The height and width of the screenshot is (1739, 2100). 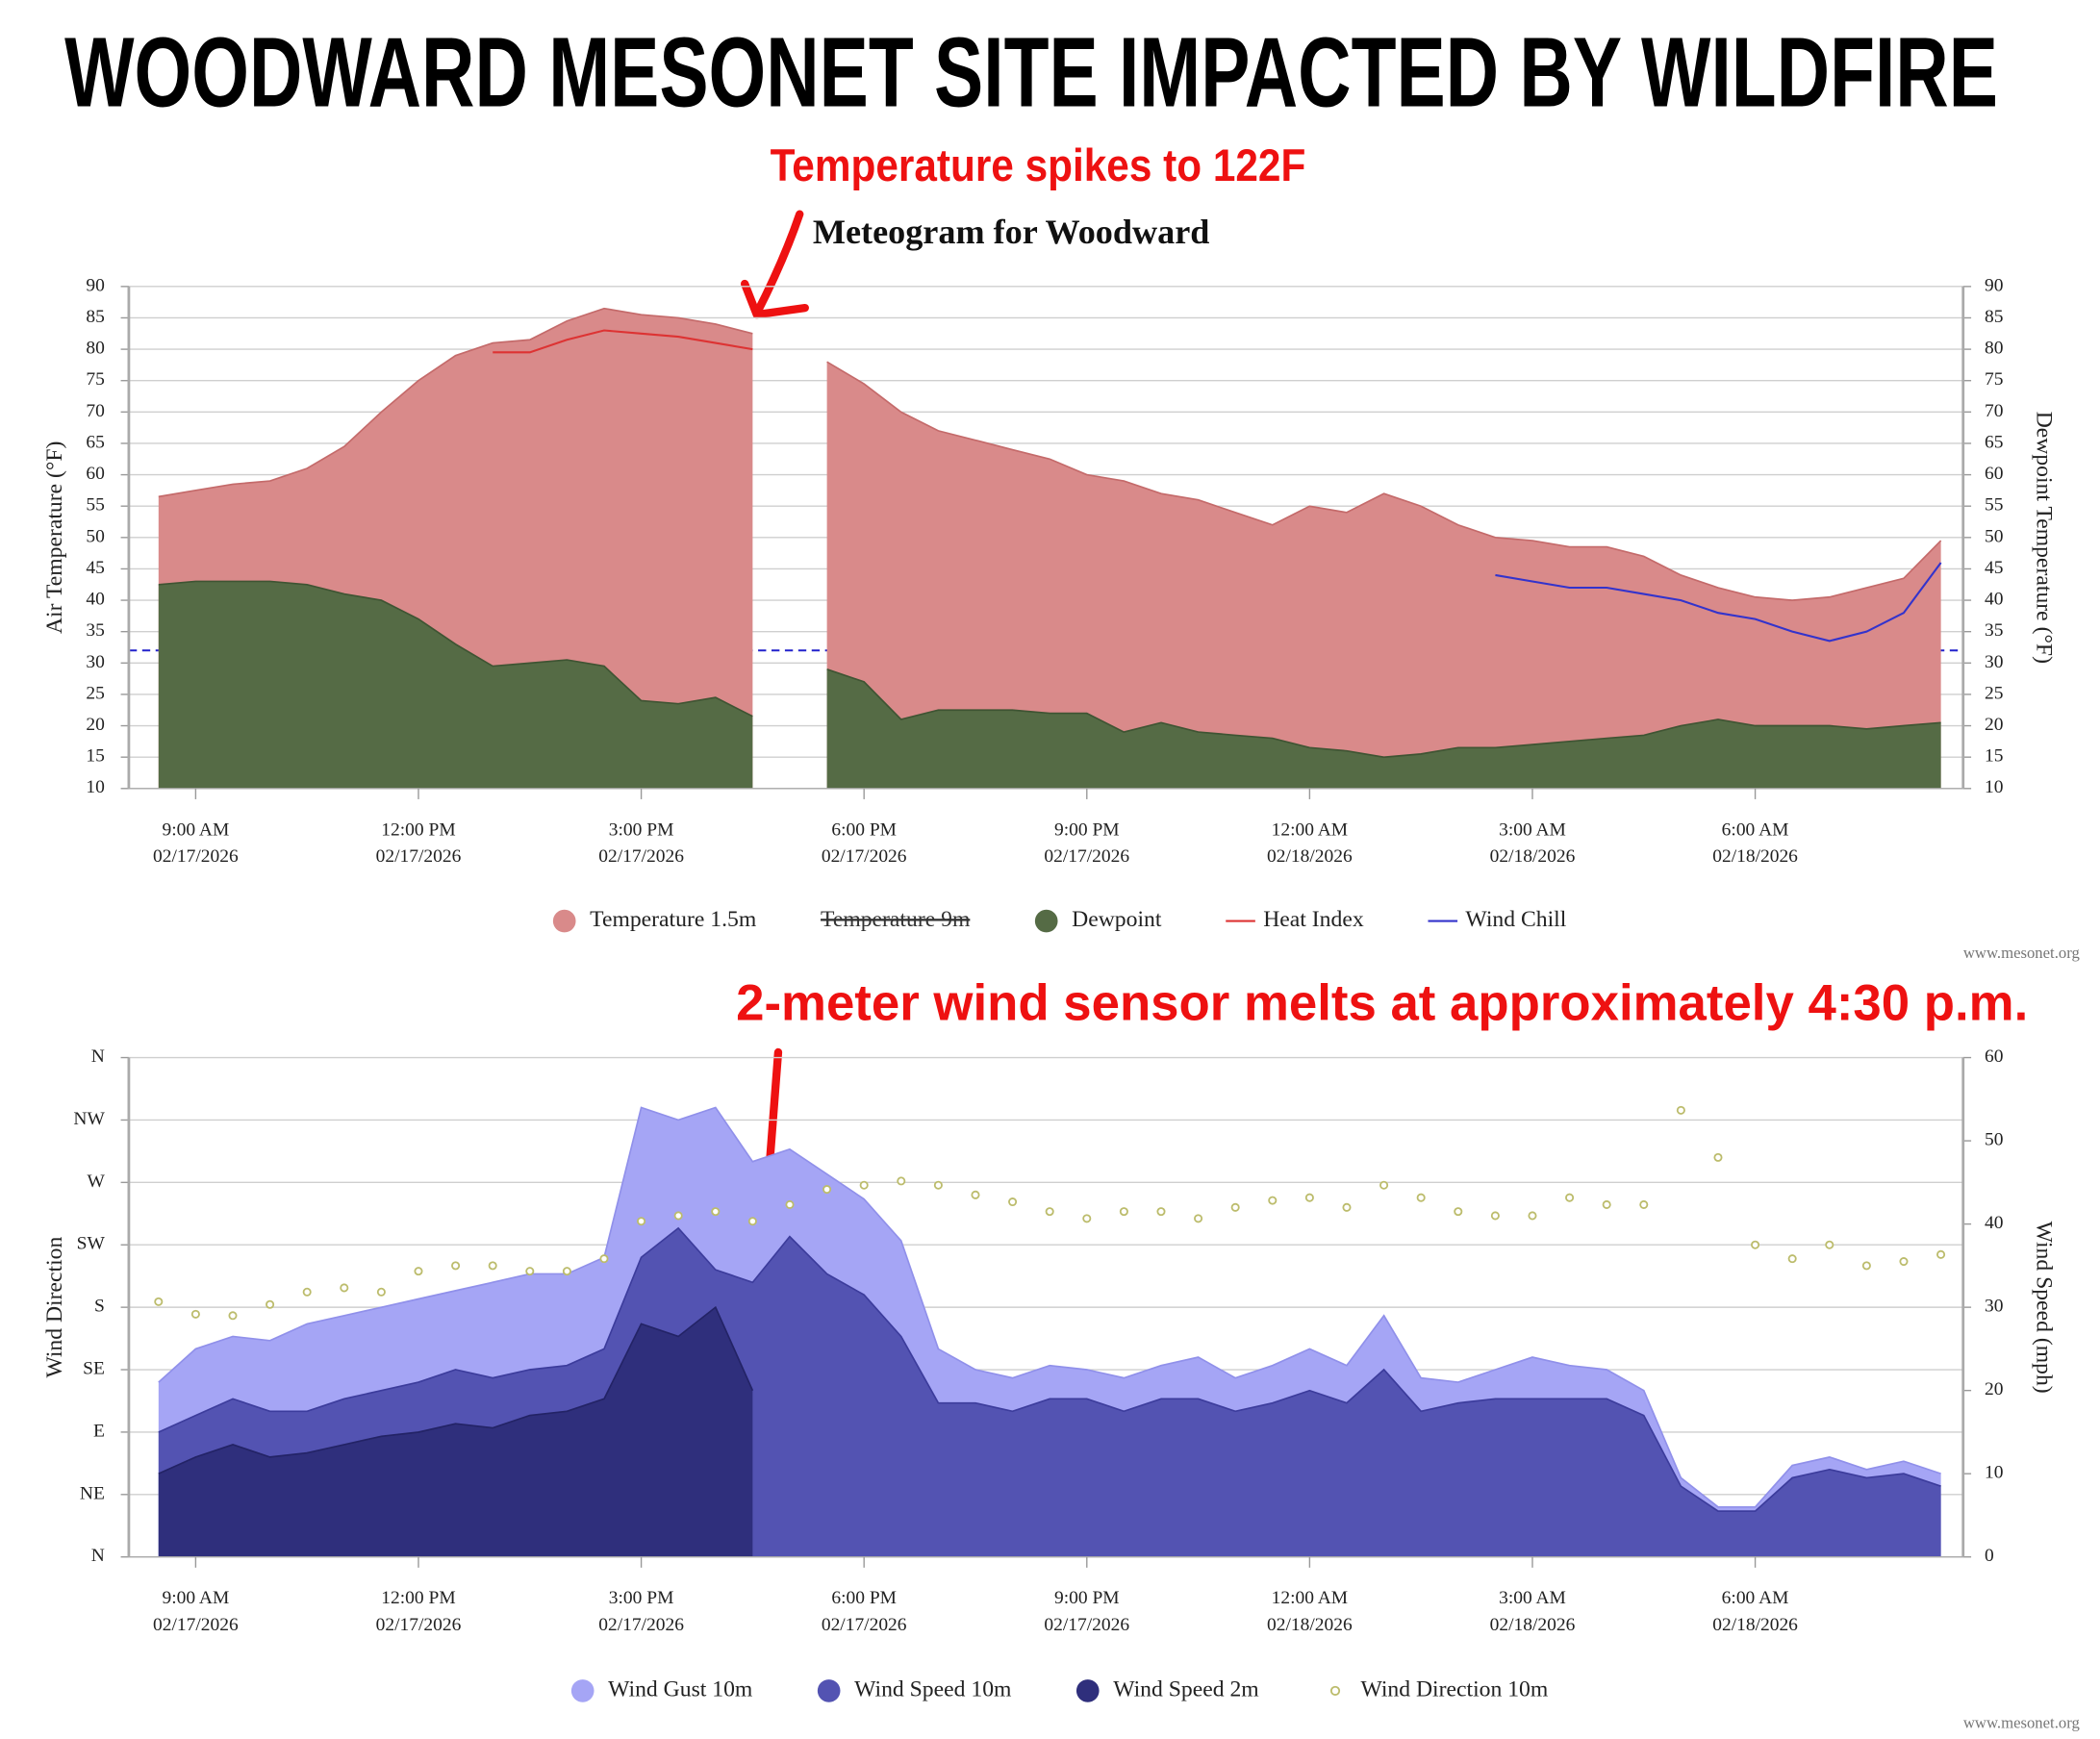 What do you see at coordinates (418, 830) in the screenshot?
I see `x-tick-label-line: 12:00 PM` at bounding box center [418, 830].